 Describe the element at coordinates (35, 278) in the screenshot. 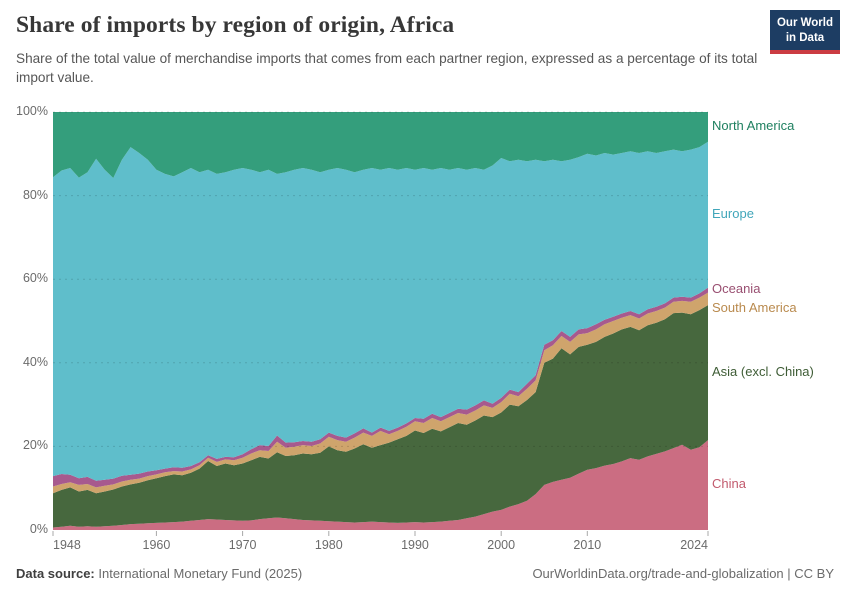

I see `y-axis-label-60pct: 60%` at that location.